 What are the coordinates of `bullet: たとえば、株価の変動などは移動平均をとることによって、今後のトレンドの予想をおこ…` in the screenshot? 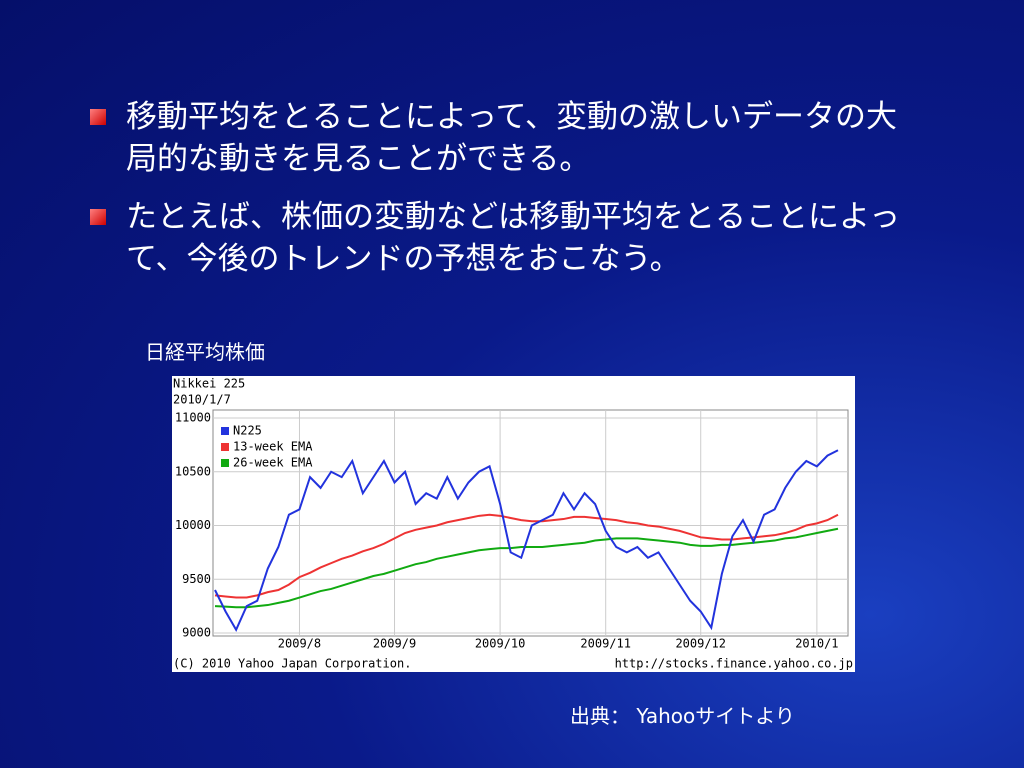 It's located at (505, 238).